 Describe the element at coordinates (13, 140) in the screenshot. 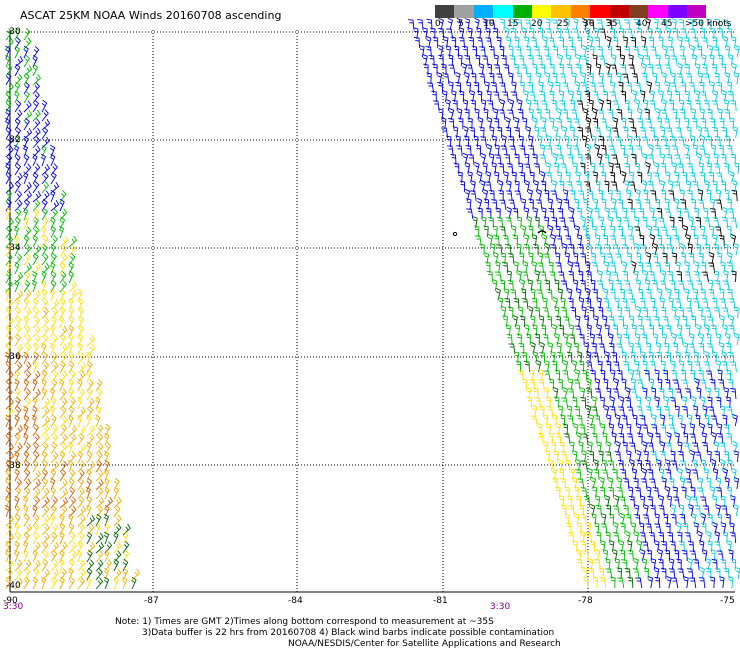

I see `lat-label-32: -32` at that location.